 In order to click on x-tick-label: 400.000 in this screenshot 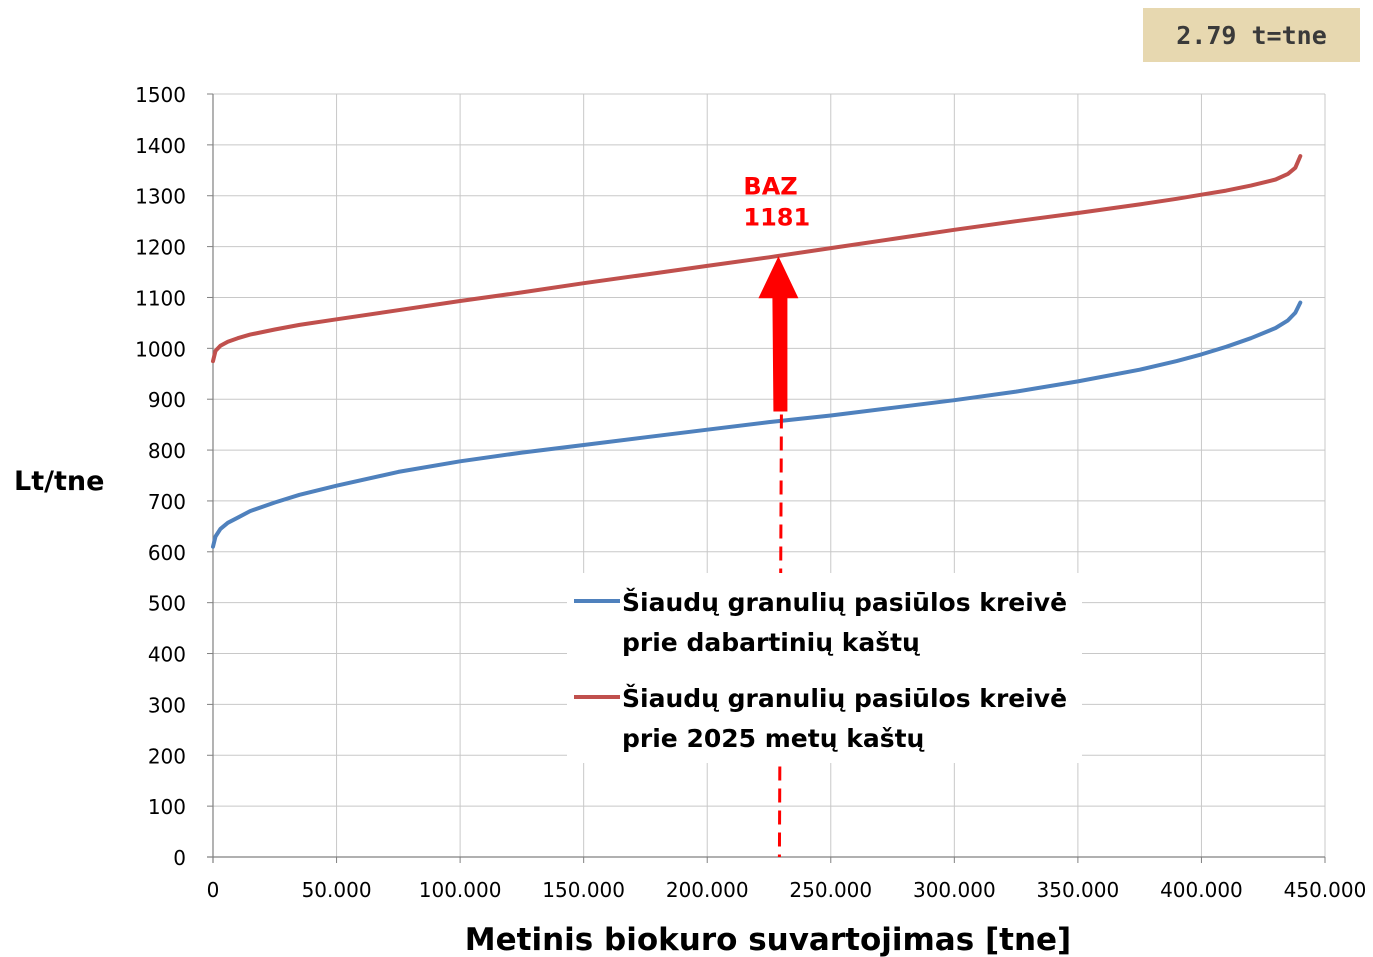, I will do `click(1201, 890)`.